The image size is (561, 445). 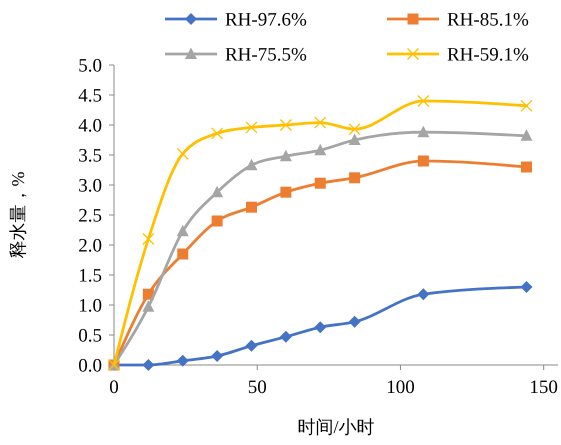 I want to click on y-tick-label: 0.5, so click(x=90, y=336).